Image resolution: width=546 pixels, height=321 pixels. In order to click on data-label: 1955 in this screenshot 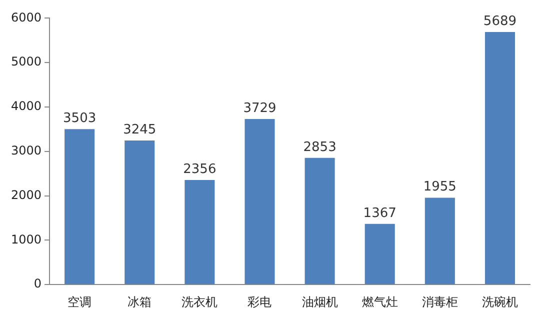, I will do `click(439, 187)`.